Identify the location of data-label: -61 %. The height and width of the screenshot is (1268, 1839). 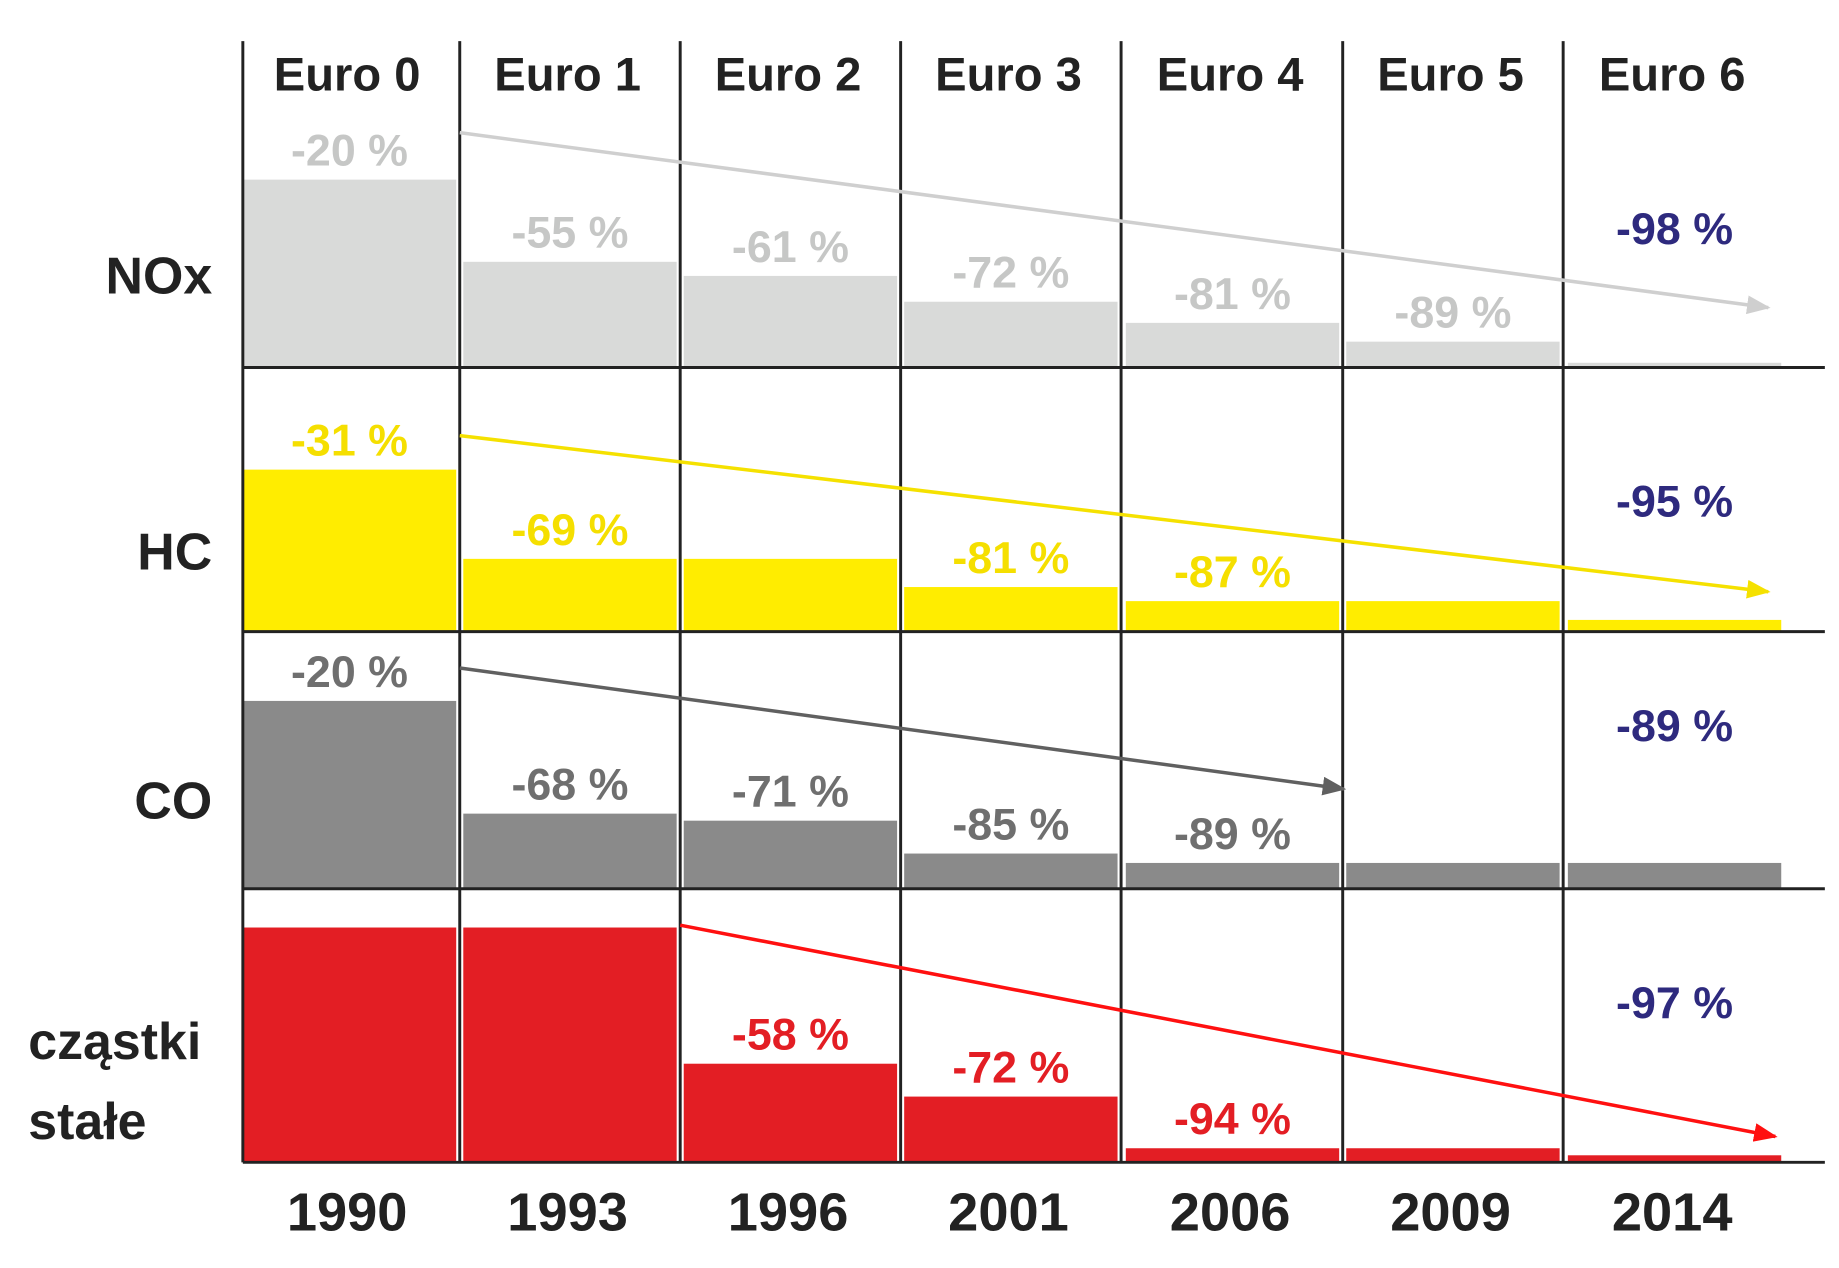
(790, 247).